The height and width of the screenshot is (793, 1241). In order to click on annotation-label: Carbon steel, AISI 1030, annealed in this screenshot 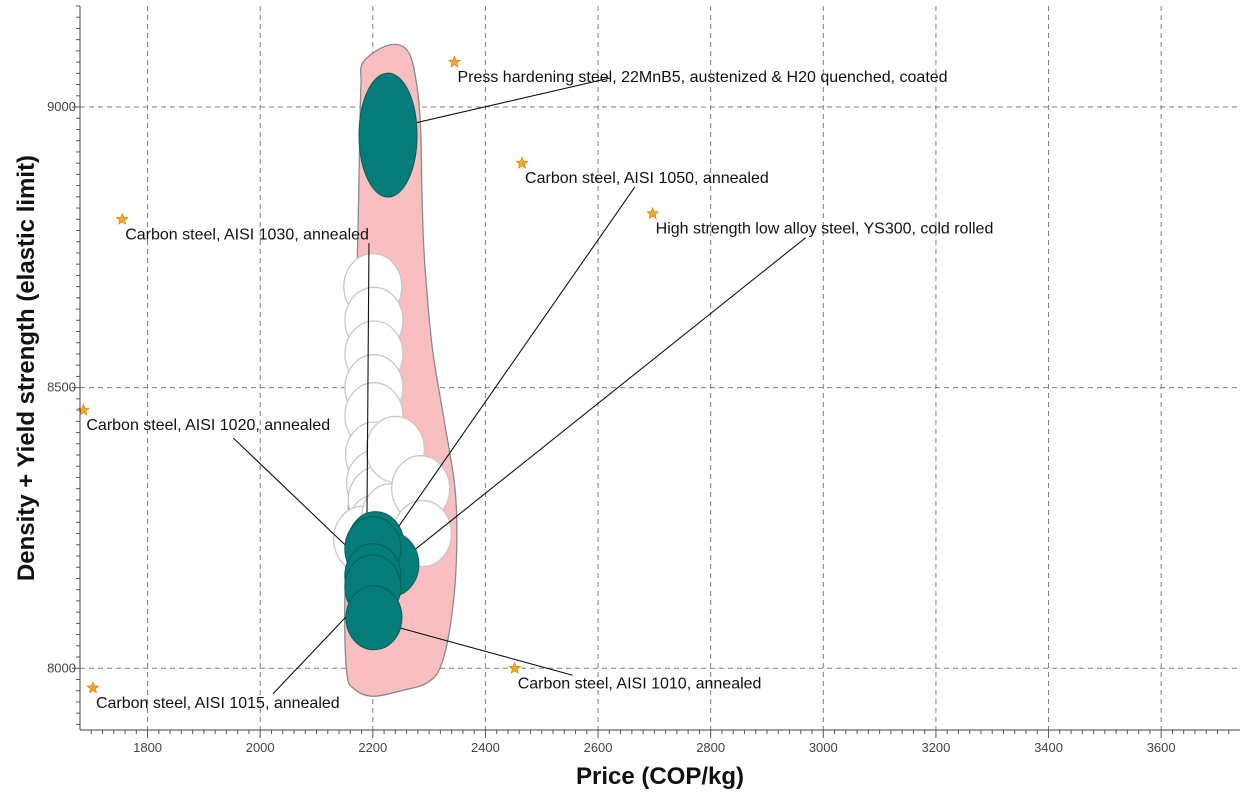, I will do `click(247, 234)`.